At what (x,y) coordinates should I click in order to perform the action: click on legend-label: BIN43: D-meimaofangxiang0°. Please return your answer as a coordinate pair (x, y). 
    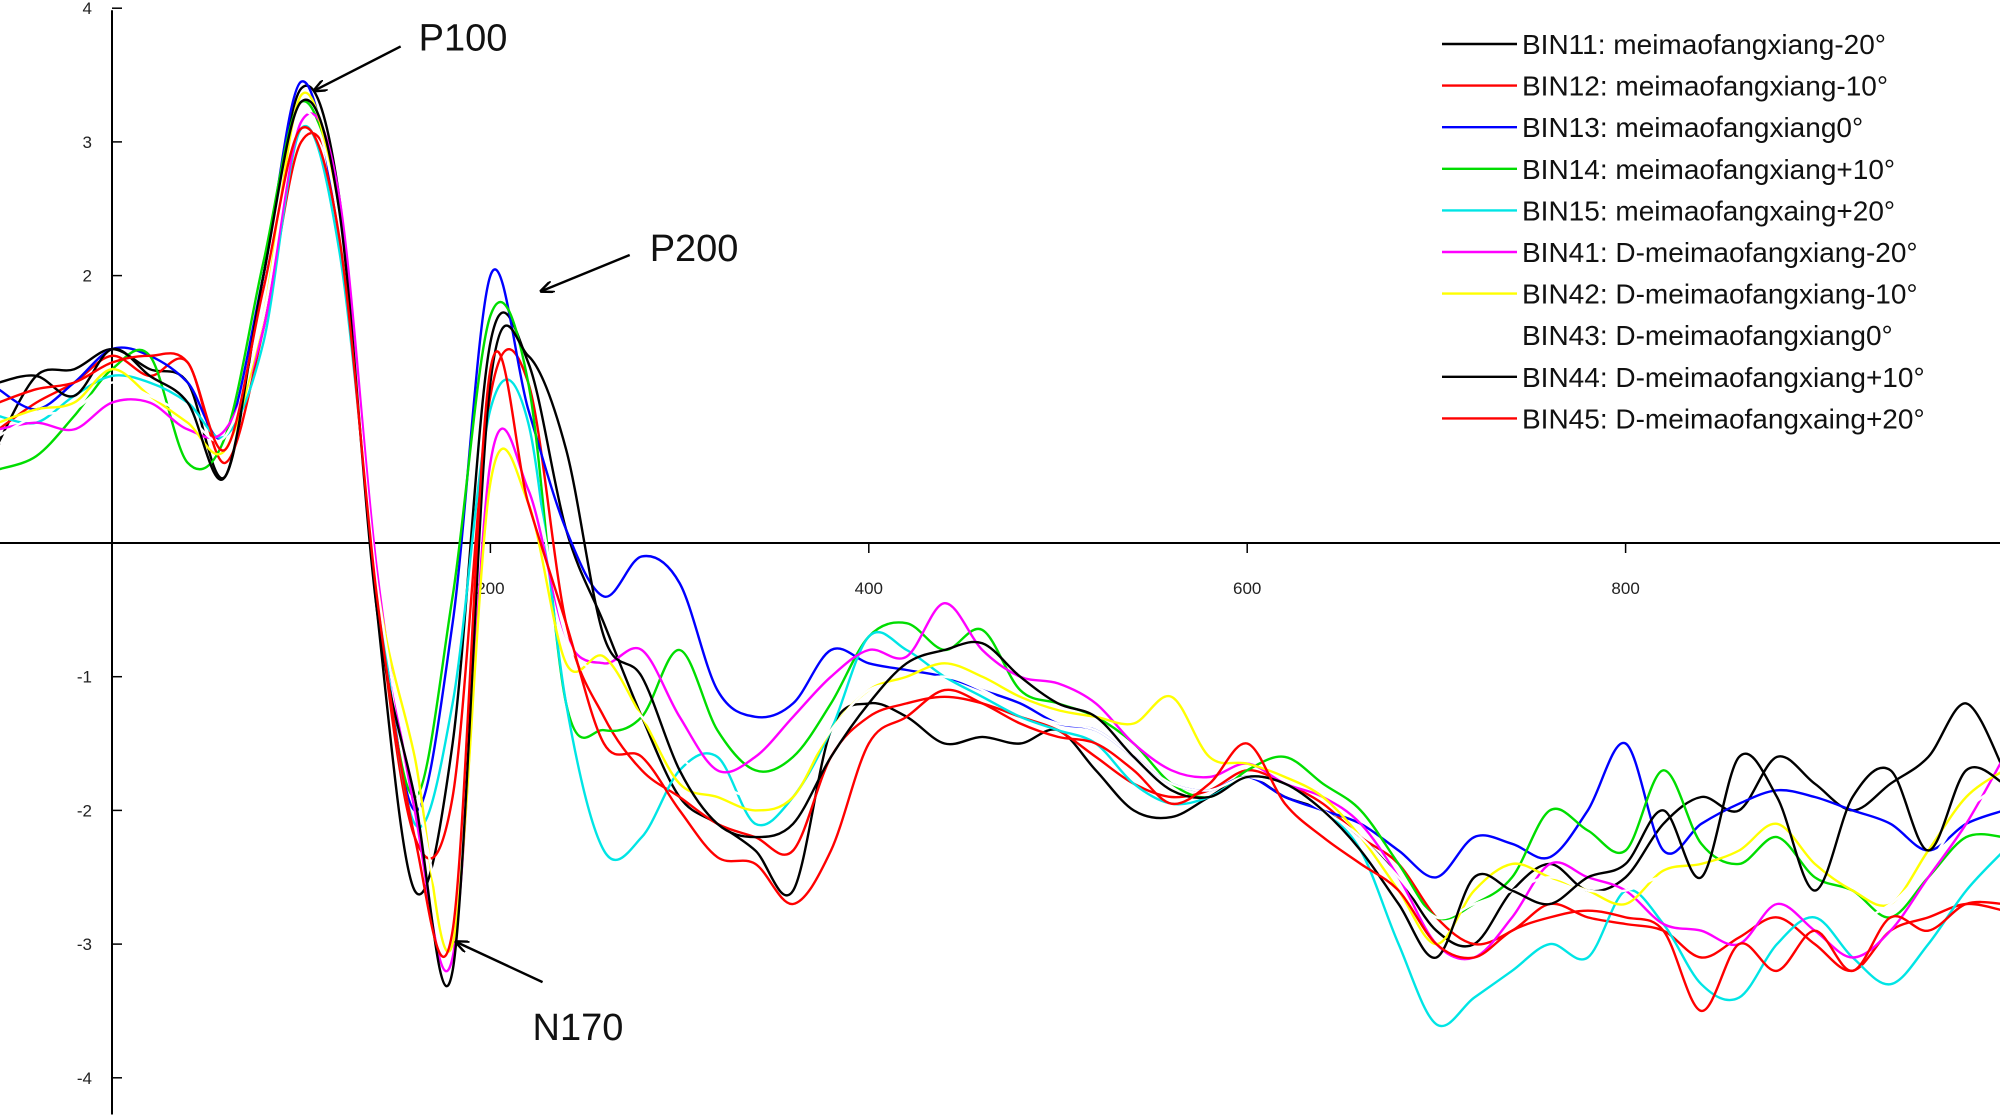
    Looking at the image, I should click on (1707, 335).